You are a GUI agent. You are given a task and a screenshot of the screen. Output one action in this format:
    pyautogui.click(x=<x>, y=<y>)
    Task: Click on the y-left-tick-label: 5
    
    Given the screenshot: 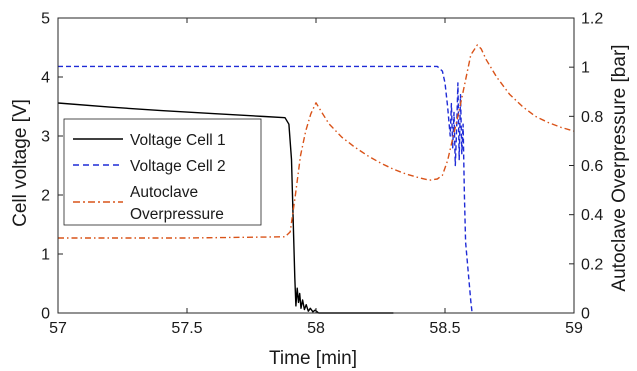 What is the action you would take?
    pyautogui.click(x=45, y=19)
    